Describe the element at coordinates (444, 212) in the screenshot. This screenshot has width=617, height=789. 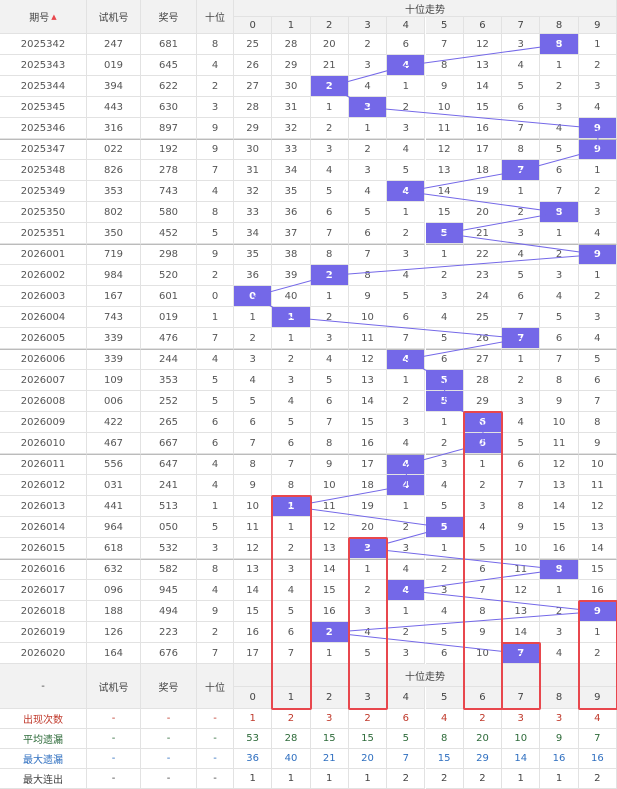
I see `miss-cell: 15` at that location.